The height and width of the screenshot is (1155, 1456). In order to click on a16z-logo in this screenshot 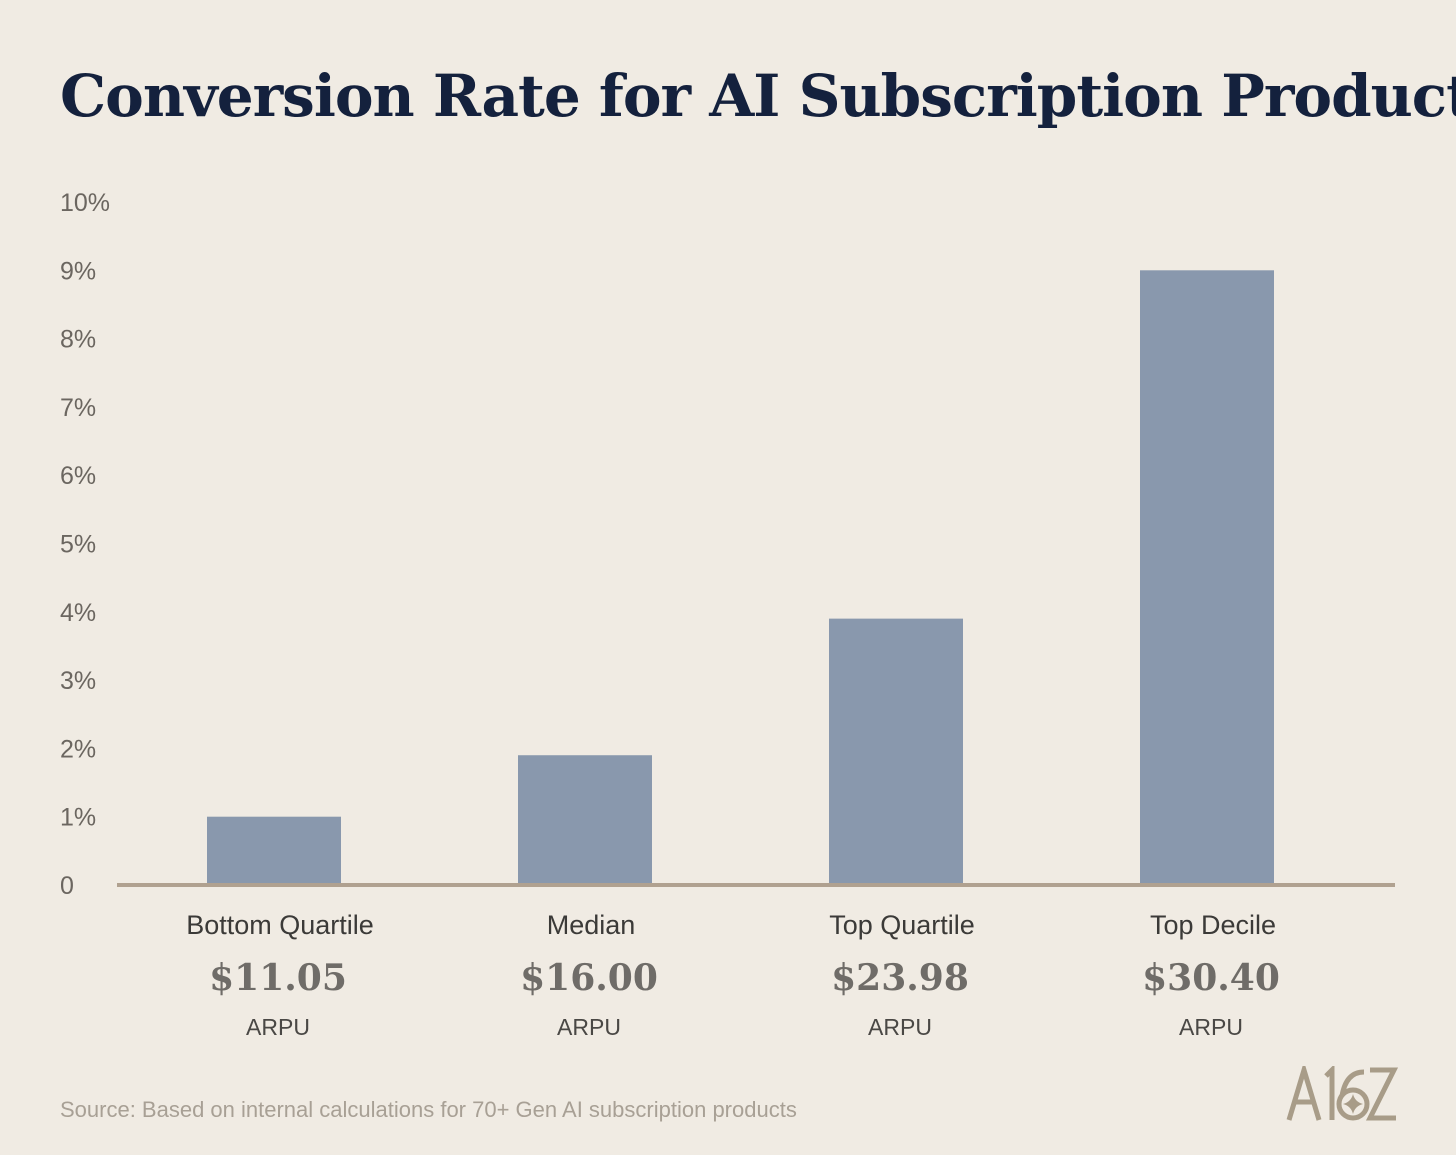, I will do `click(1342, 1093)`.